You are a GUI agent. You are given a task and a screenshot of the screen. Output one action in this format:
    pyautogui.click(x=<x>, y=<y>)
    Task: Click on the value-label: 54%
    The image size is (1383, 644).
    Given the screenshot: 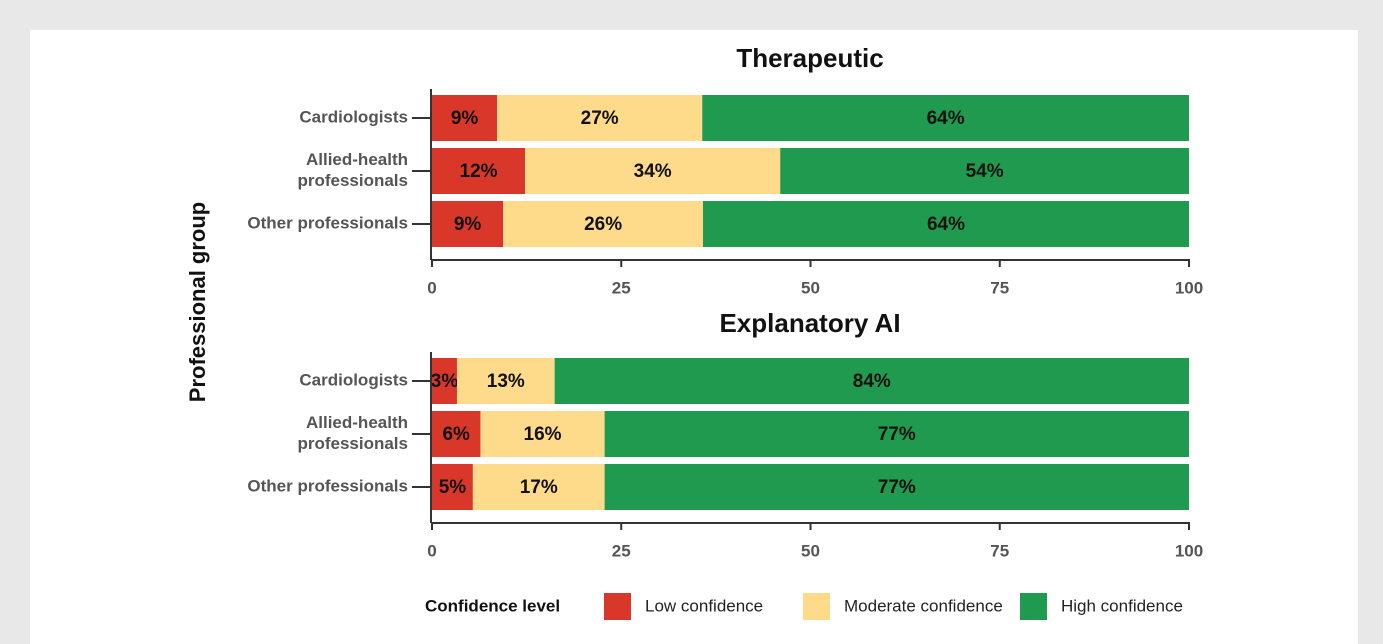 What is the action you would take?
    pyautogui.click(x=985, y=171)
    